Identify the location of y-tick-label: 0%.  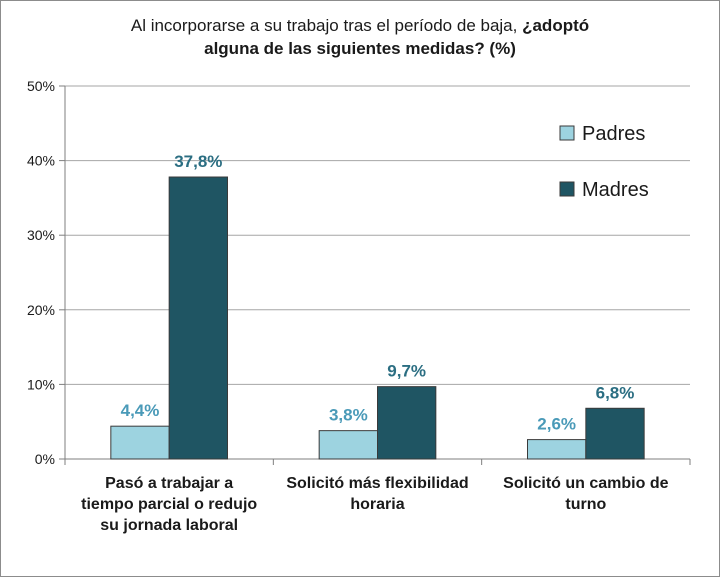
(45, 459).